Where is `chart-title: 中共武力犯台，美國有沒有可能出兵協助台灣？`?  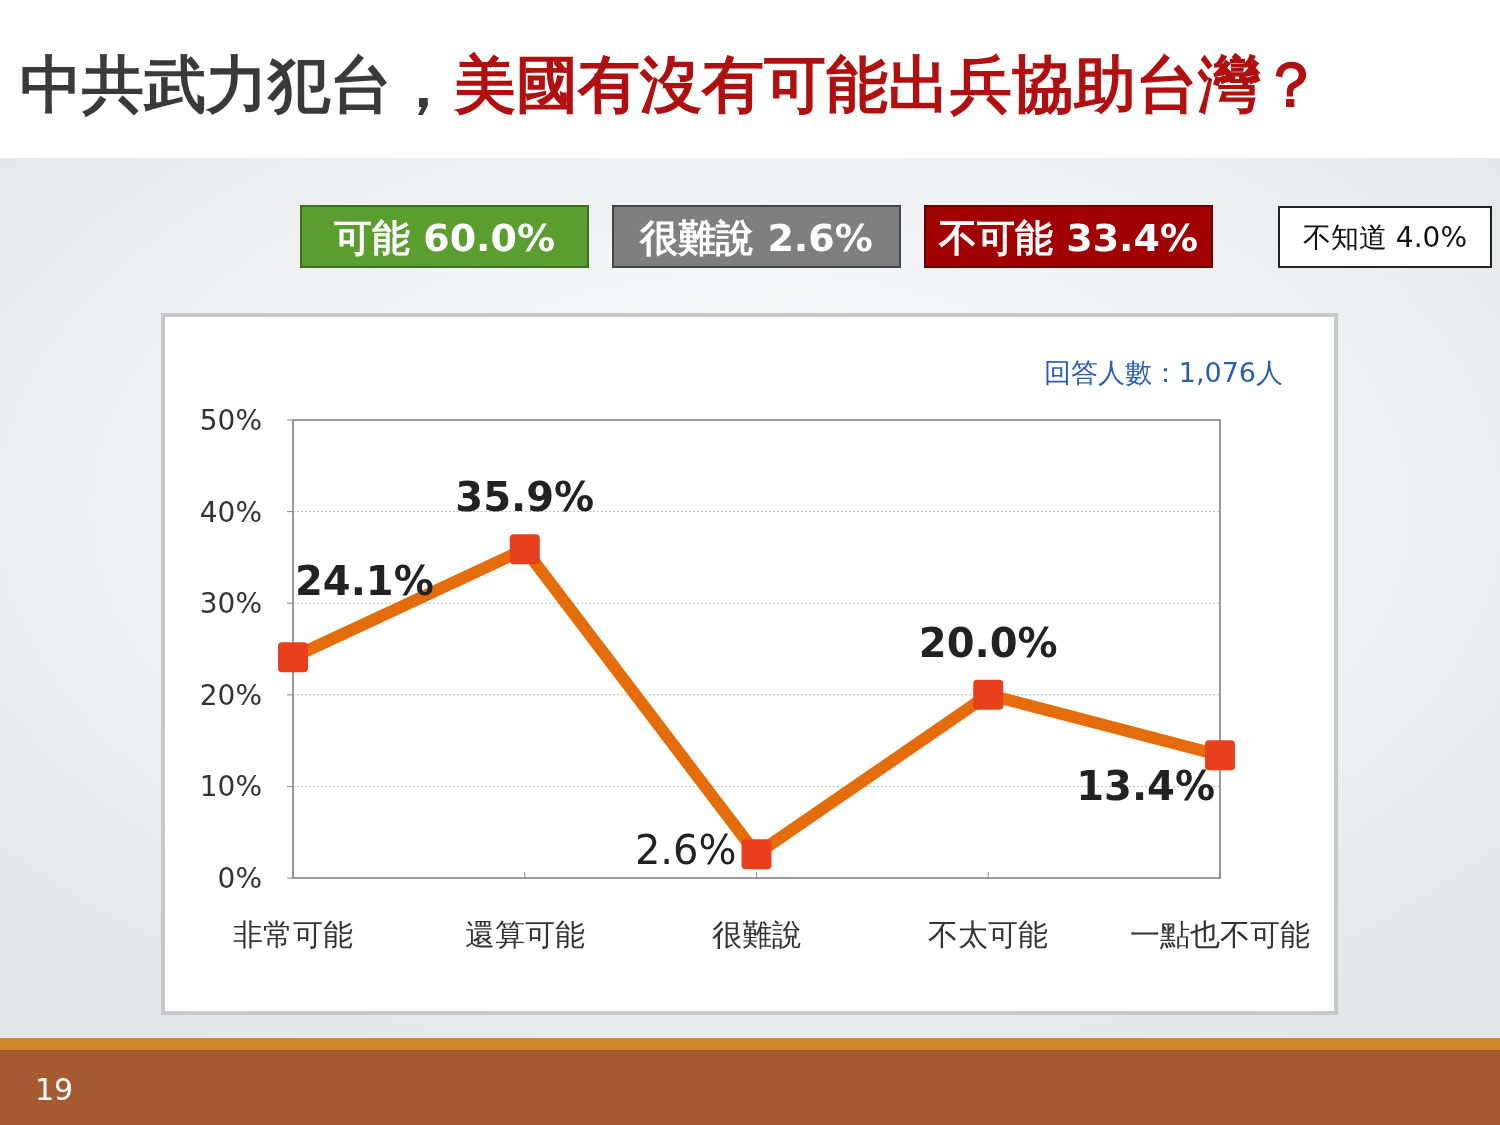
chart-title: 中共武力犯台，美國有沒有可能出兵協助台灣？ is located at coordinates (671, 84).